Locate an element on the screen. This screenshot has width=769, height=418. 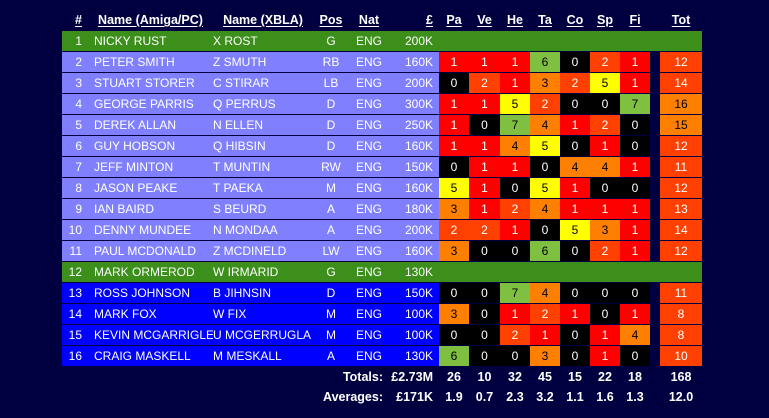
header-num: # is located at coordinates (75, 20).